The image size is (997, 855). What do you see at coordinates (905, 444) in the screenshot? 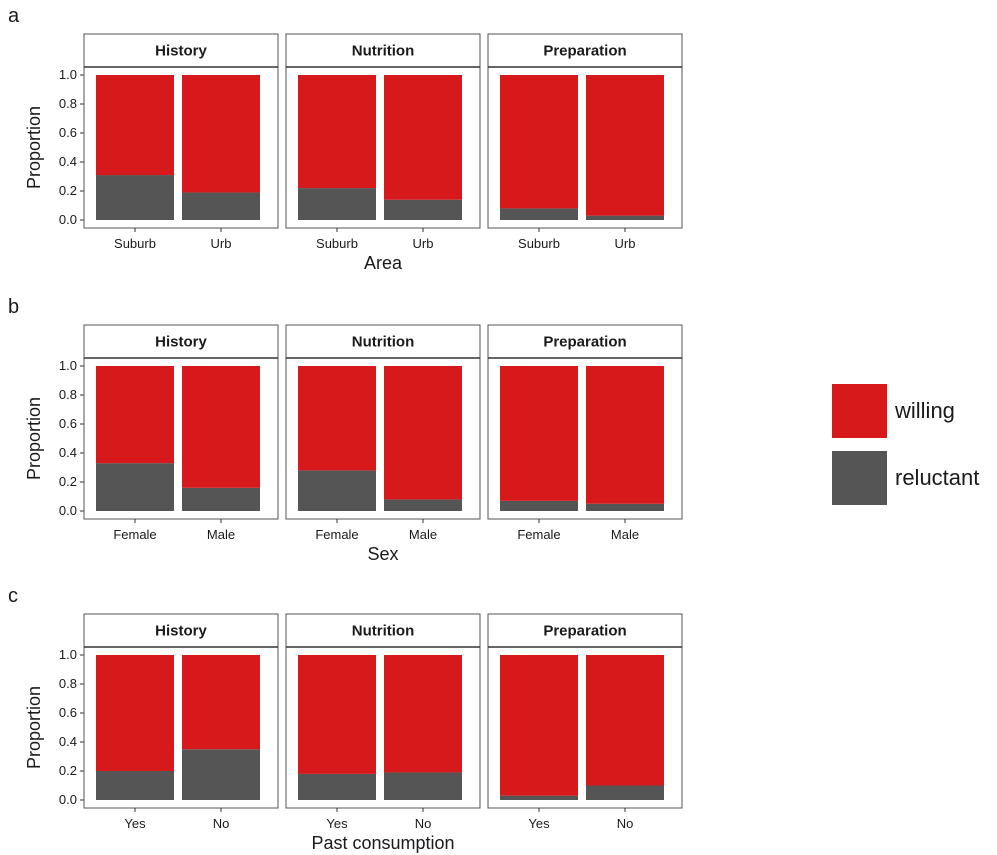
I see `legend: willing reluctant` at bounding box center [905, 444].